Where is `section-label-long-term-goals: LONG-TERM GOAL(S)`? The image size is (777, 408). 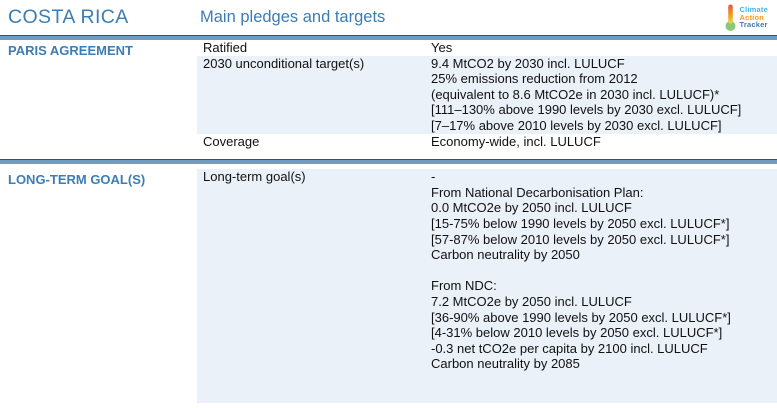 section-label-long-term-goals: LONG-TERM GOAL(S) is located at coordinates (77, 180).